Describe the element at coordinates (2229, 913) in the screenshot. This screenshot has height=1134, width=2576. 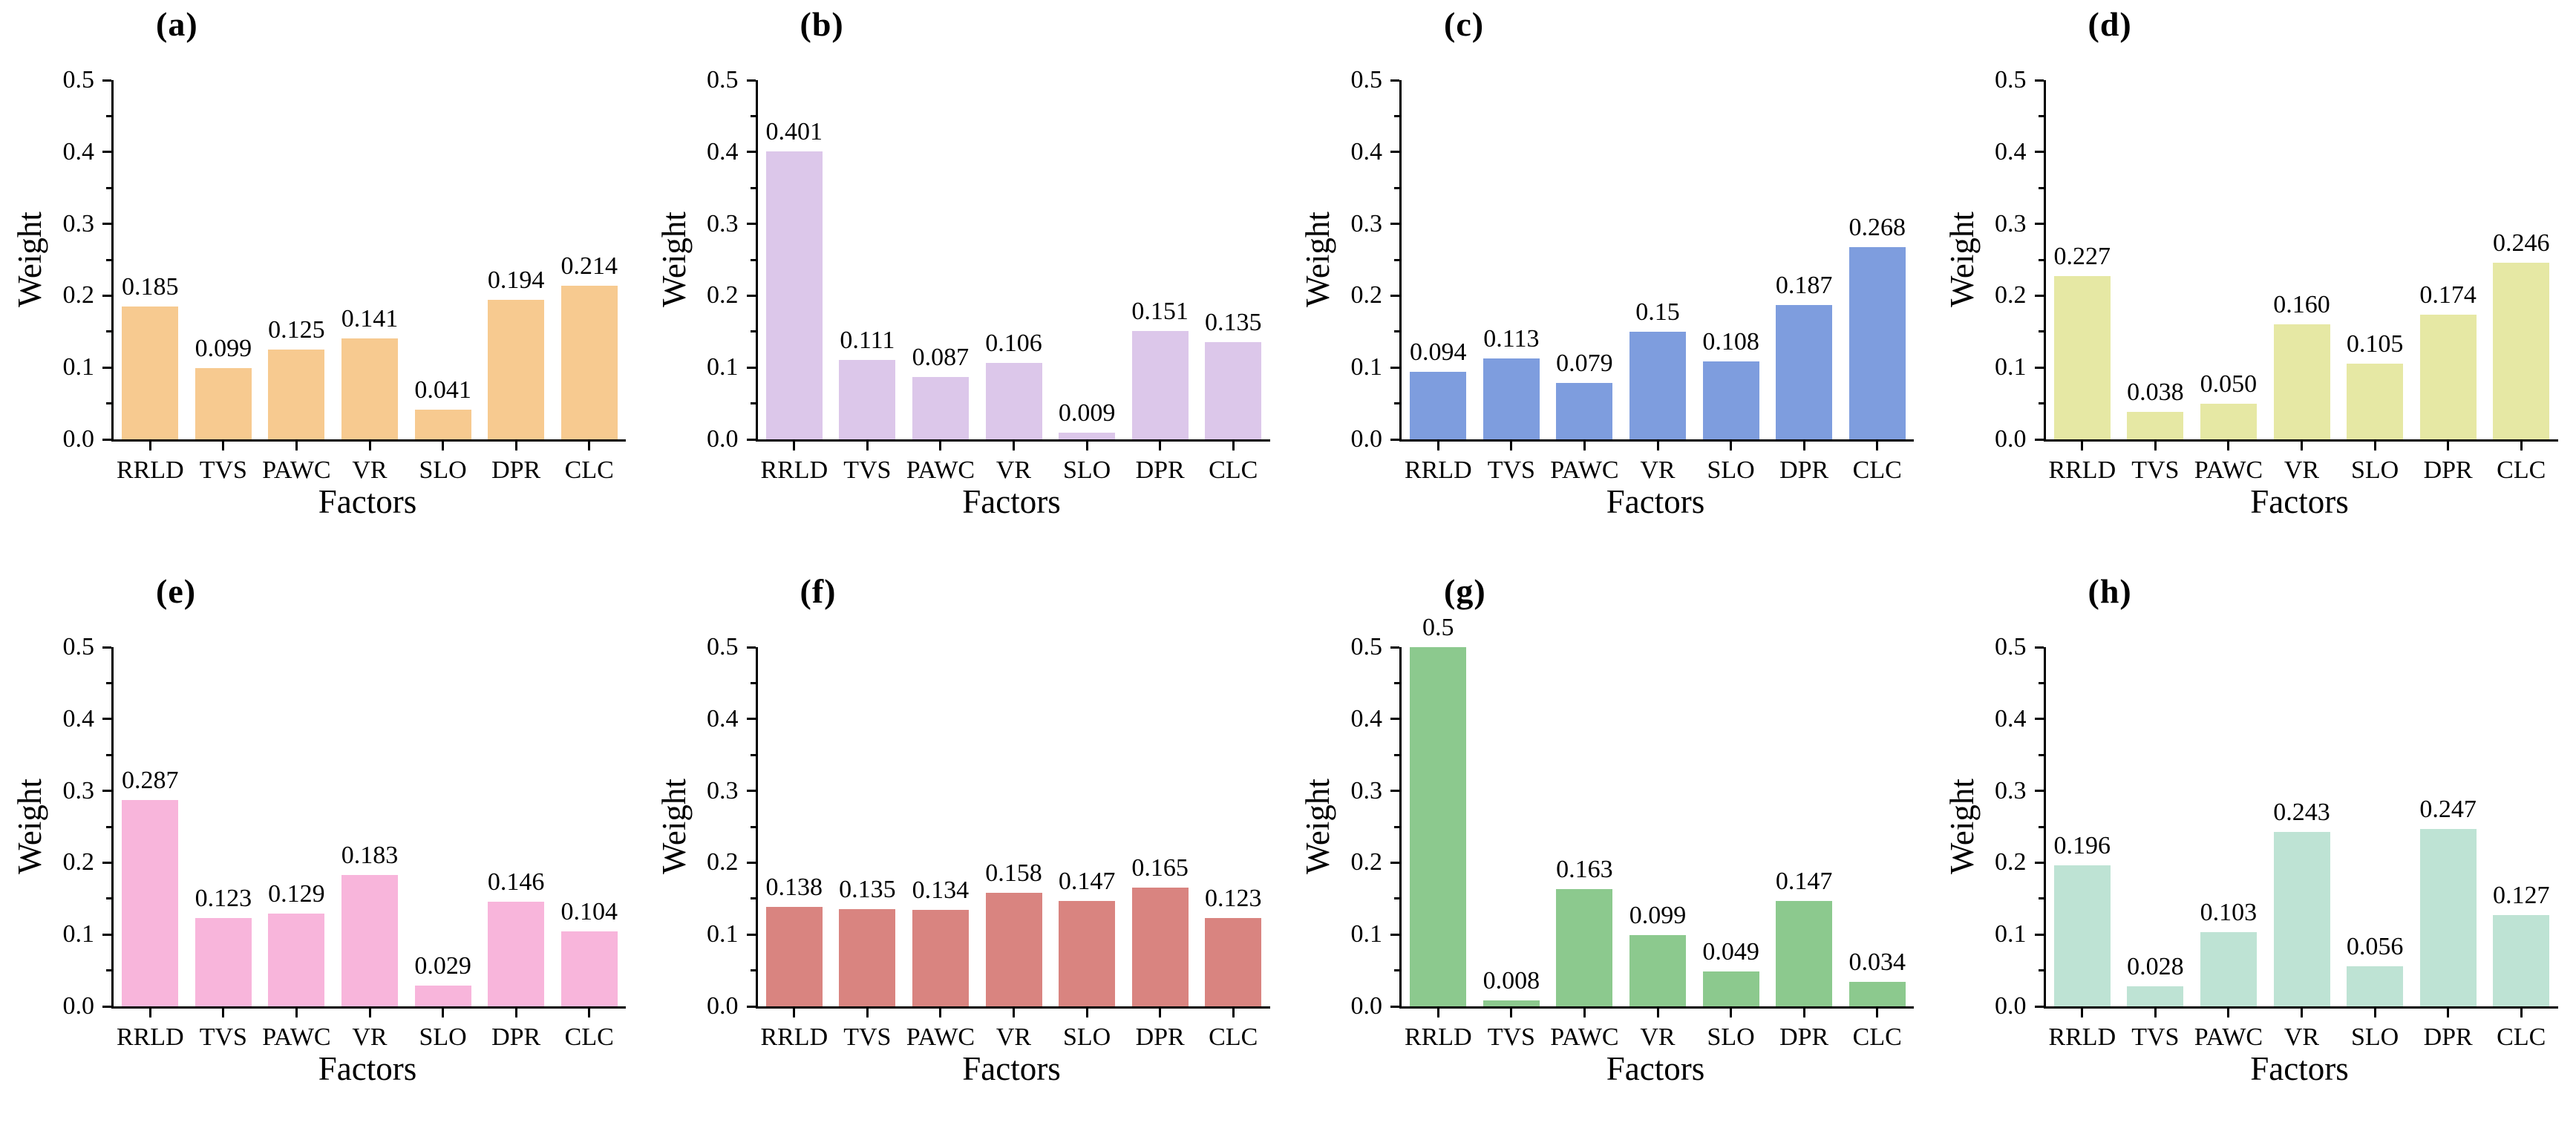
I see `bar-value-label: 0.103` at that location.